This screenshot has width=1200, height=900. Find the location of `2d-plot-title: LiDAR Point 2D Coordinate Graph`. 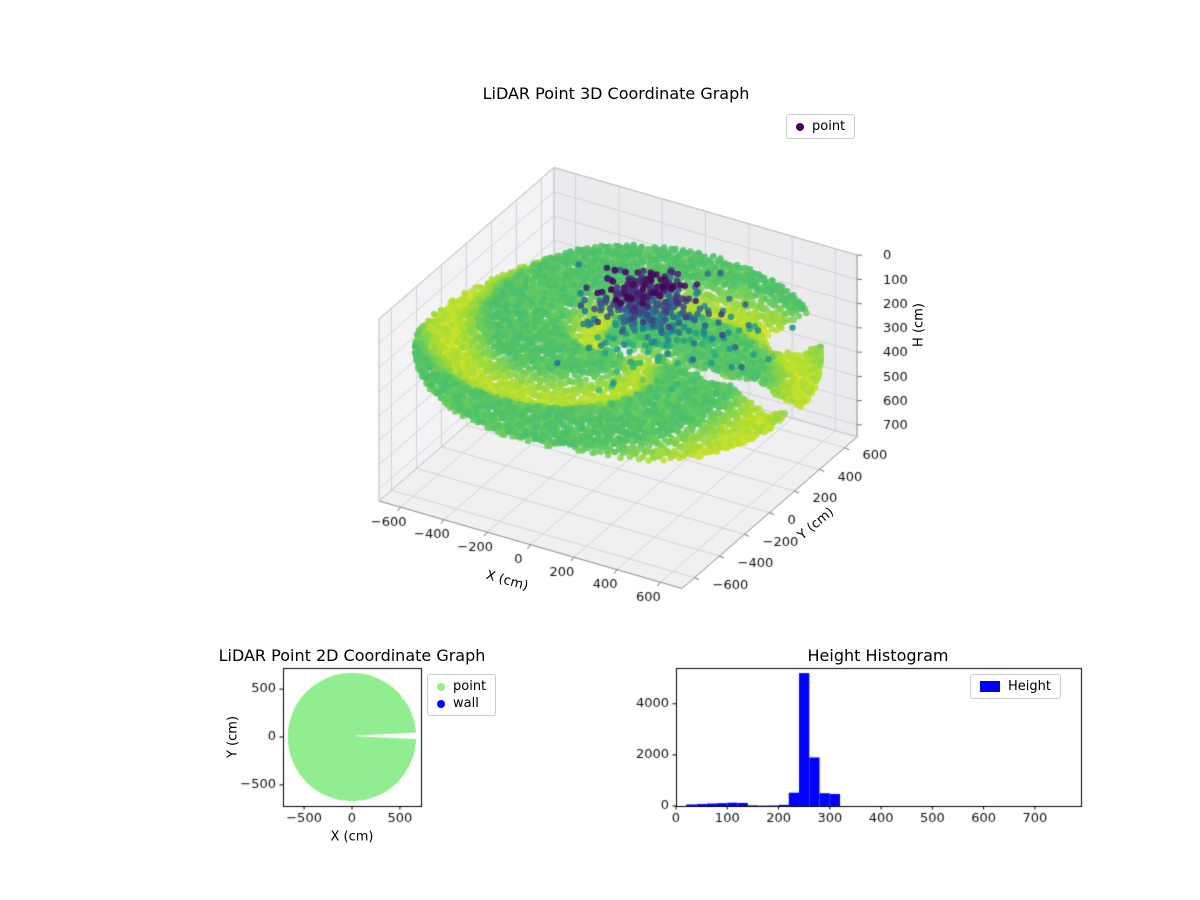

2d-plot-title: LiDAR Point 2D Coordinate Graph is located at coordinates (352, 655).